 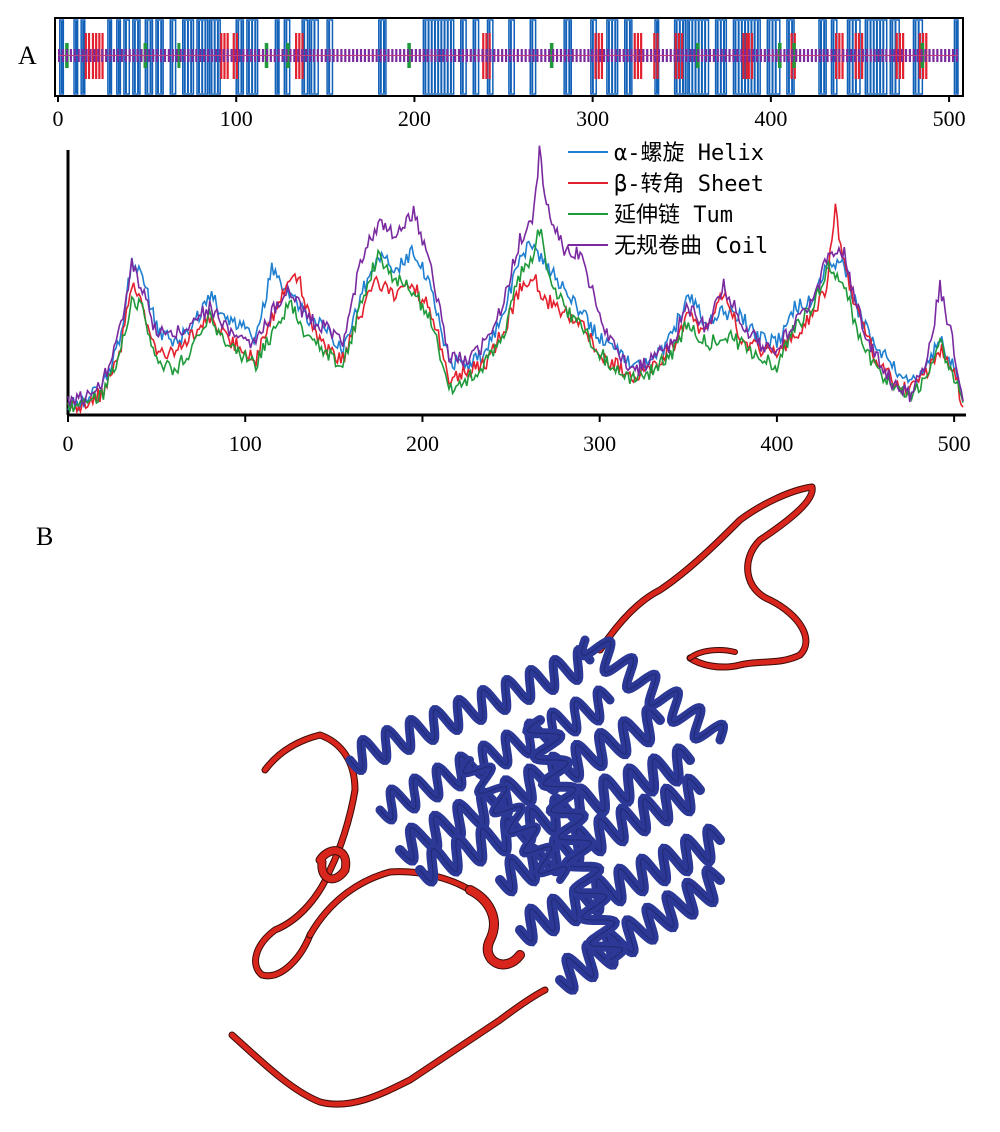 What do you see at coordinates (27, 55) in the screenshot?
I see `panel-a-label: A` at bounding box center [27, 55].